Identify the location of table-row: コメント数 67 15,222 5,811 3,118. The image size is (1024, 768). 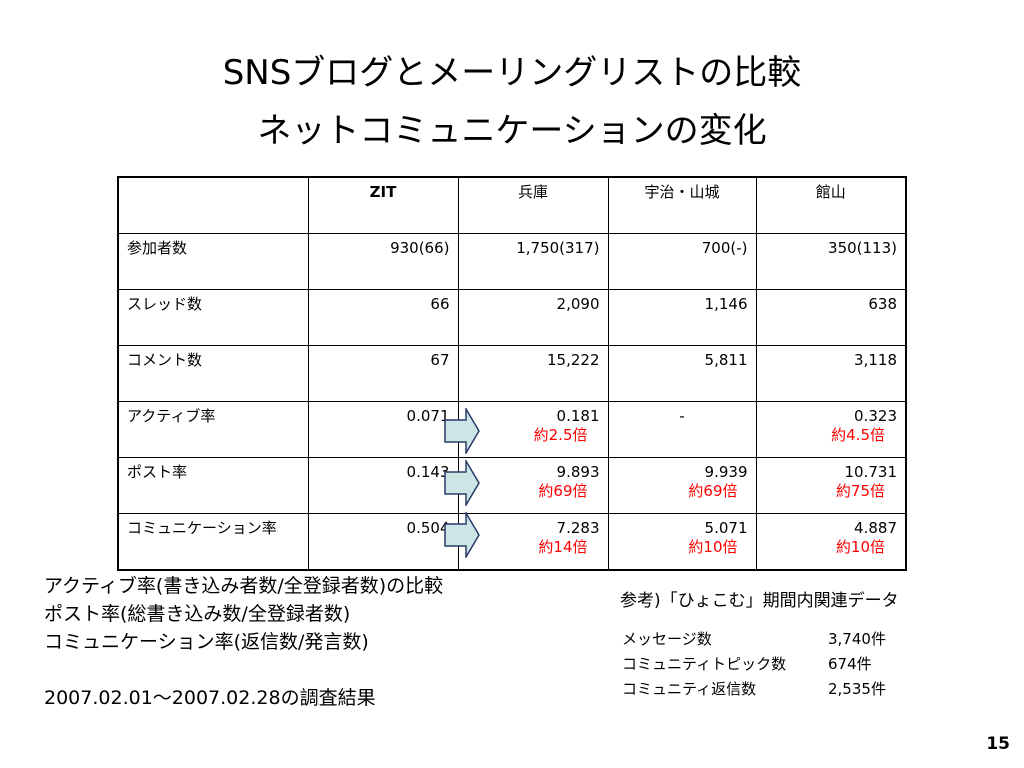
(512, 373).